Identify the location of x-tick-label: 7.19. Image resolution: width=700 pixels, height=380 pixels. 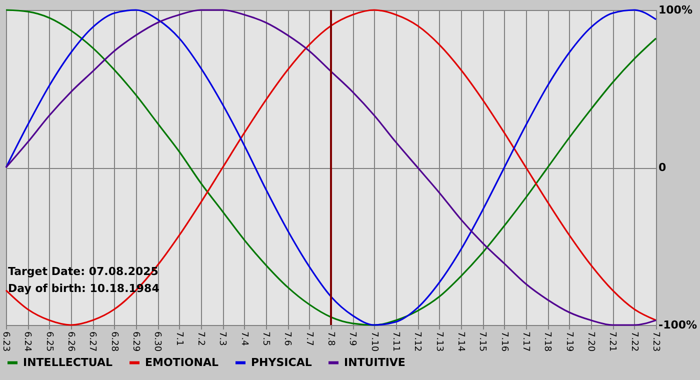
(569, 342).